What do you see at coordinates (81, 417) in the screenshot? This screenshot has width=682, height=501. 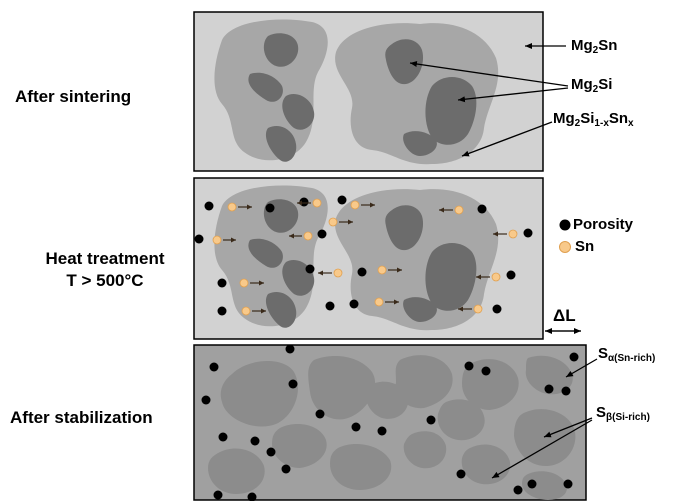 I see `stage-label-stabilization: After stabilization` at bounding box center [81, 417].